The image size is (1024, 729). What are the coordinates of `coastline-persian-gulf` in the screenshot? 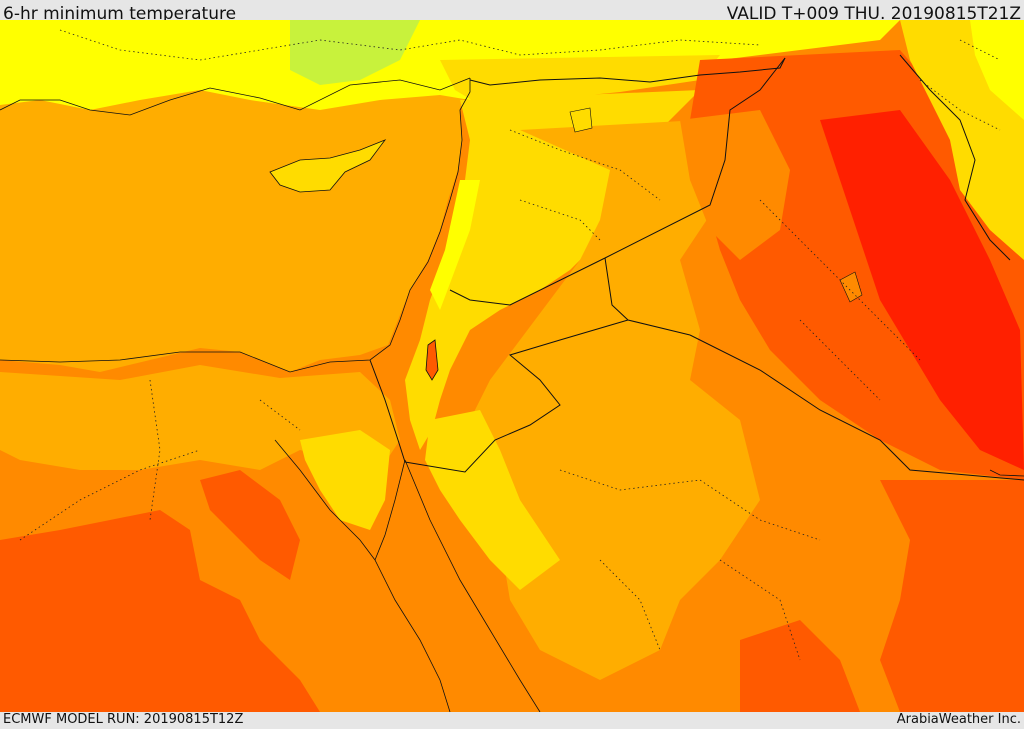 It's located at (1006, 473).